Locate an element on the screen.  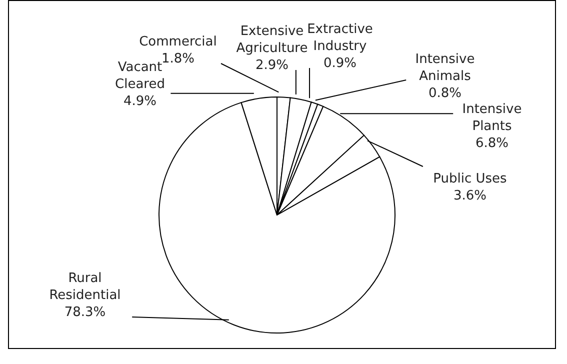
data-label: 4.9% is located at coordinates (140, 101).